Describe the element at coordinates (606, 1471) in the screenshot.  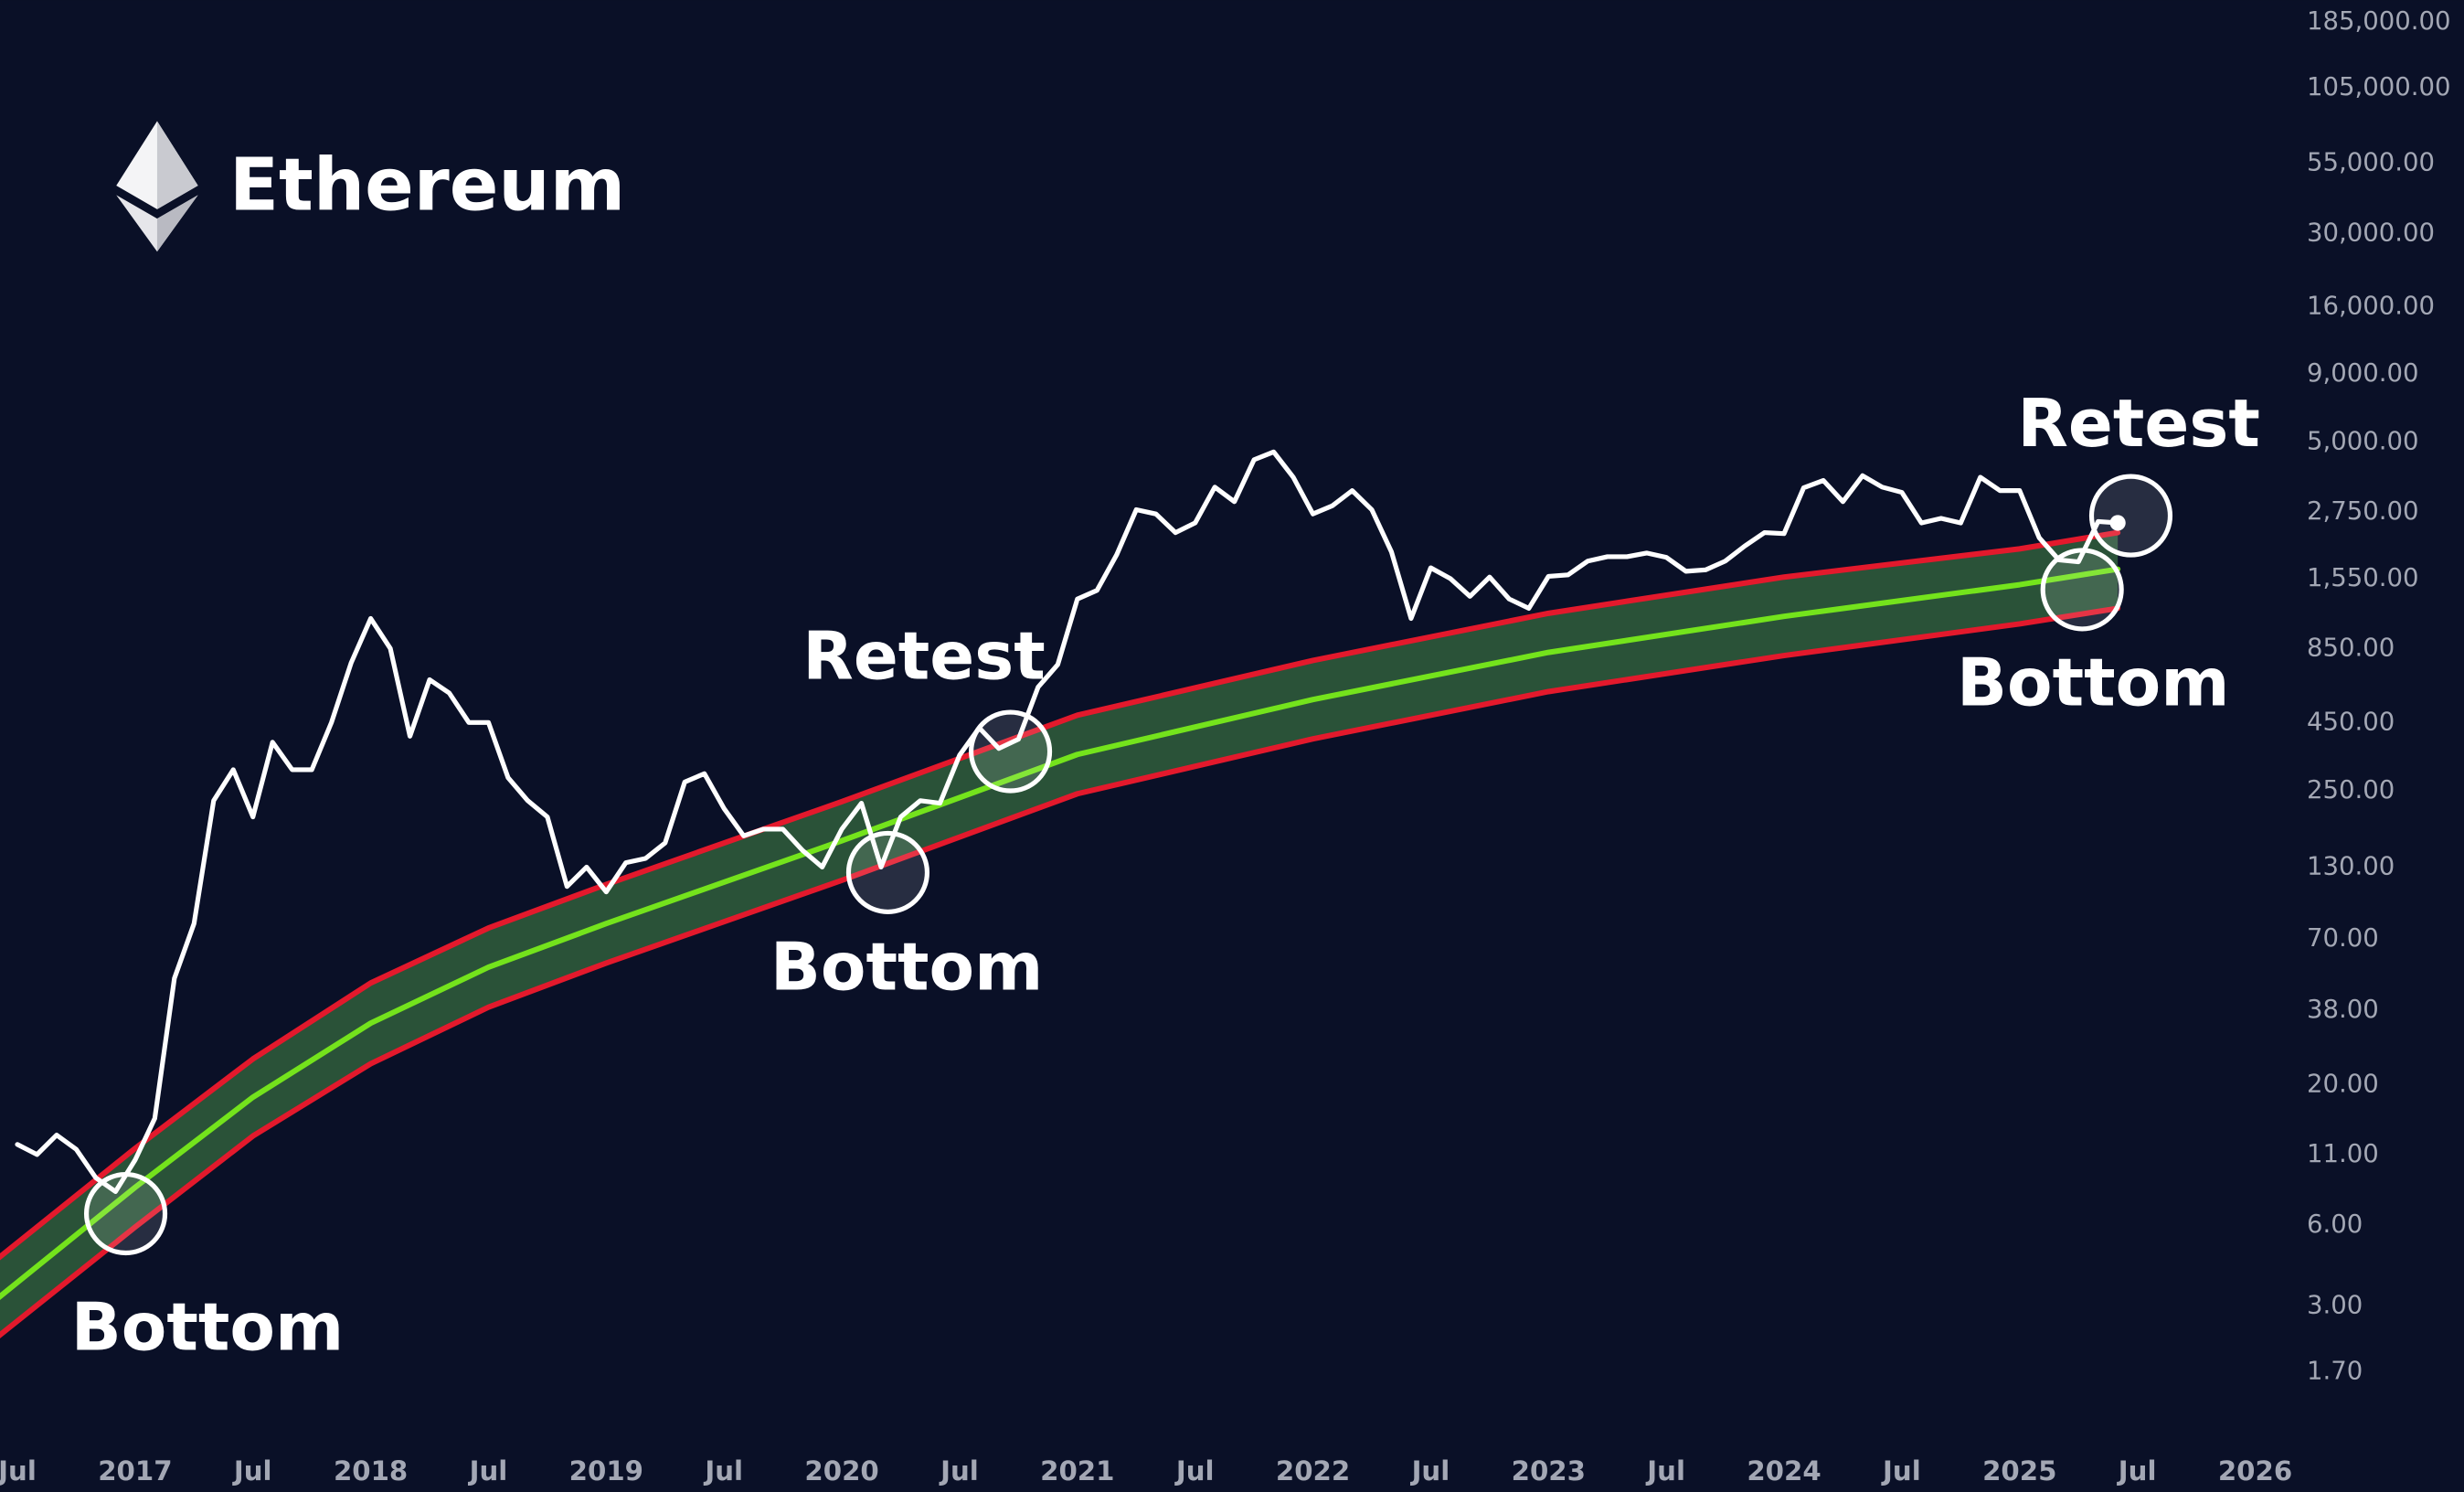
I see `x-tick-label: 2019` at that location.